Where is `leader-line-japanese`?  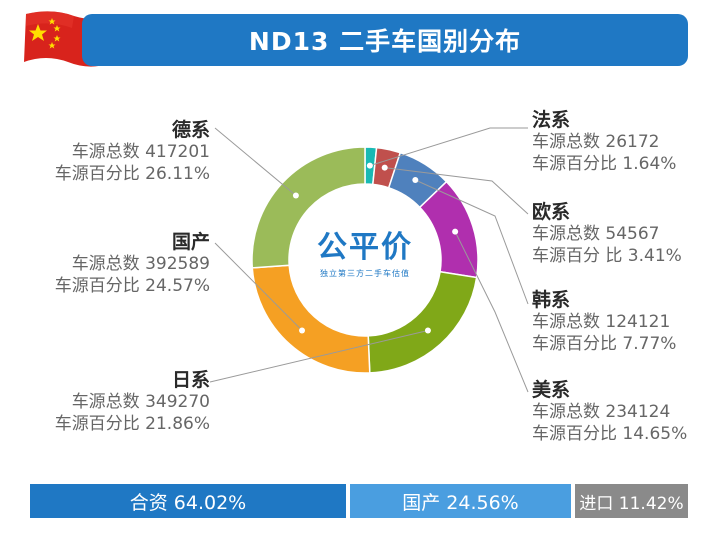
leader-line-japanese is located at coordinates (319, 356).